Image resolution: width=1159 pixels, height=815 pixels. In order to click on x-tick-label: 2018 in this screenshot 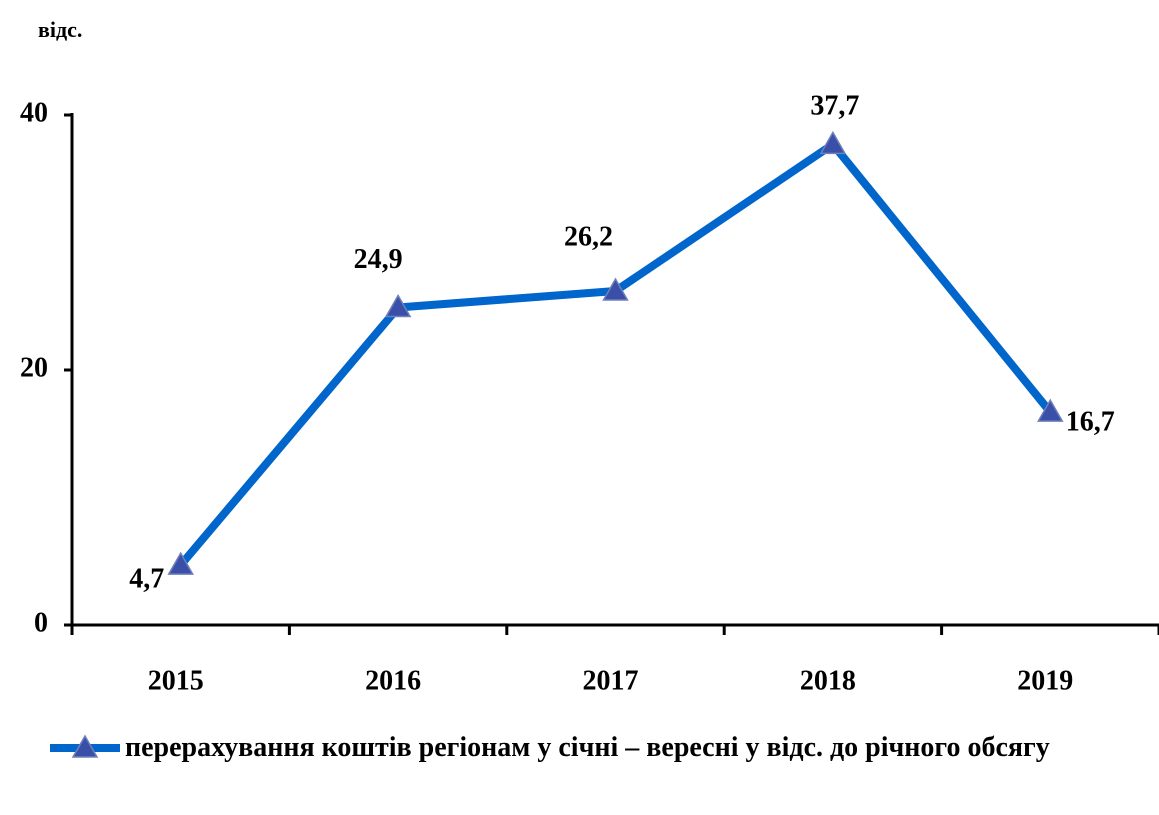, I will do `click(828, 680)`.